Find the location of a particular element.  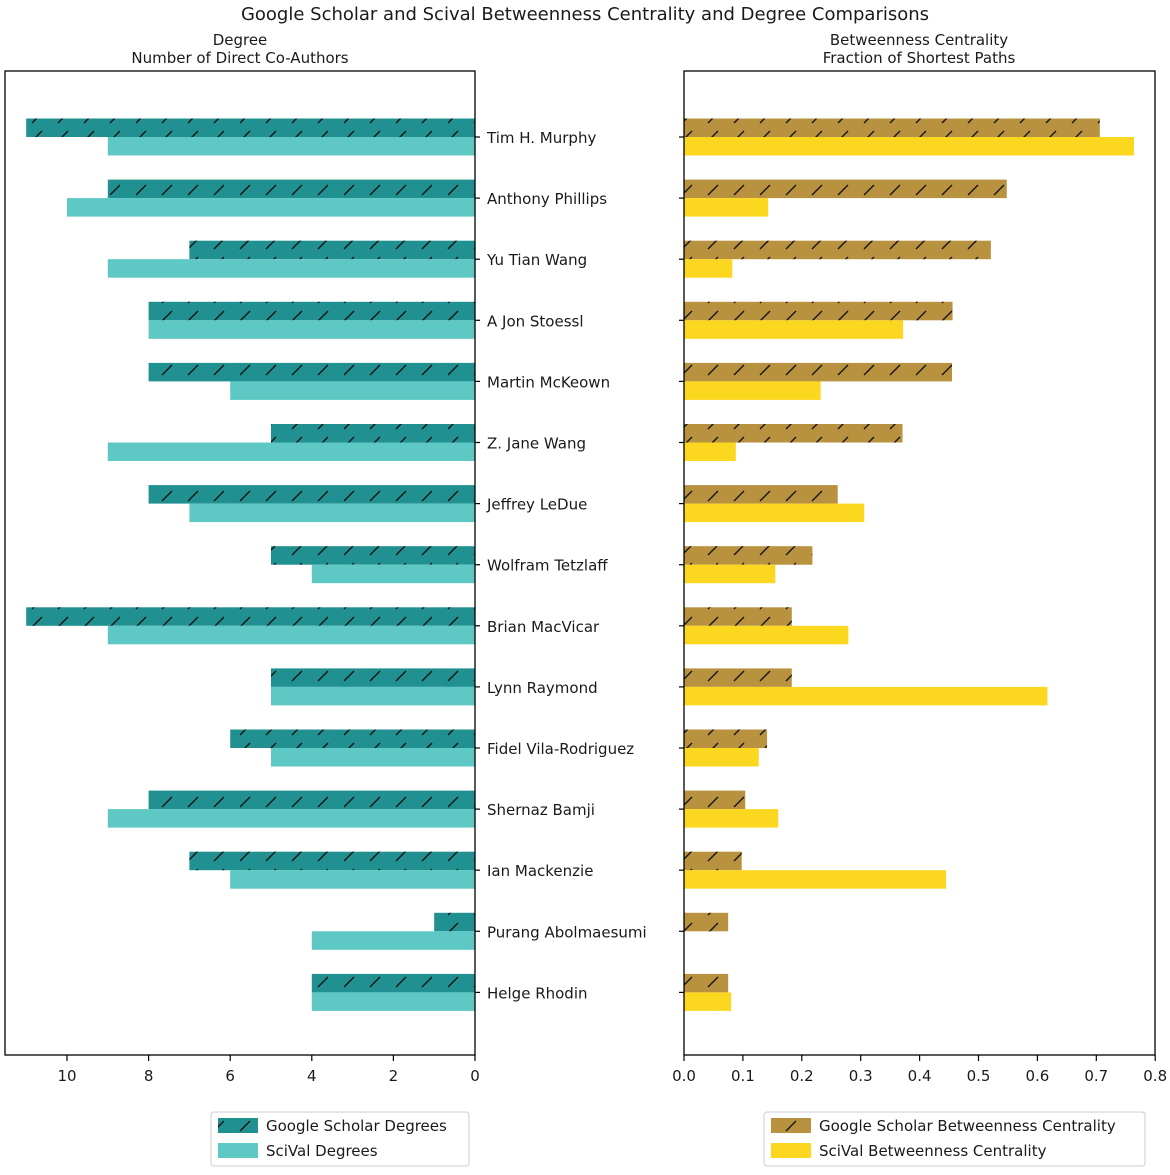

category-label-helge-rhodin: Helge Rhodin is located at coordinates (537, 993).